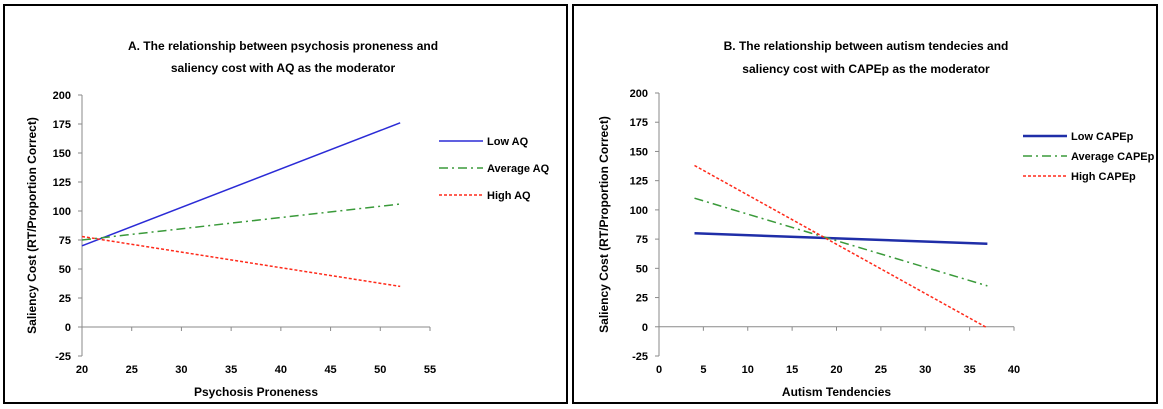 The width and height of the screenshot is (1163, 409). I want to click on x-tick-label: 50, so click(380, 370).